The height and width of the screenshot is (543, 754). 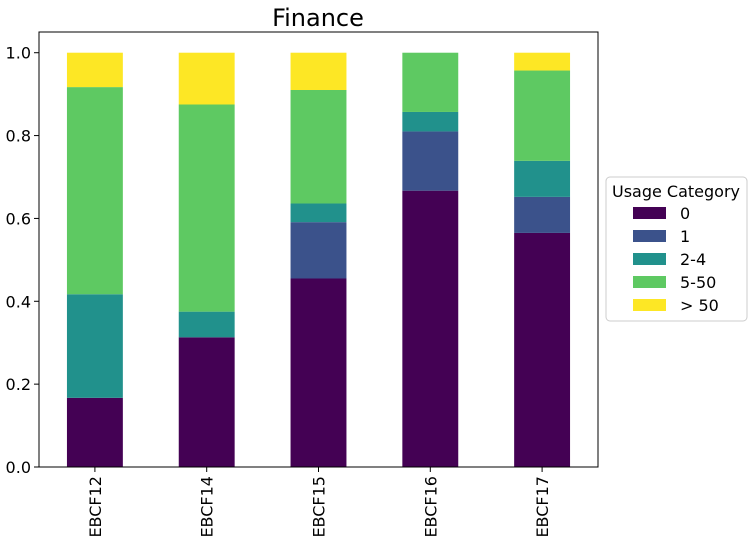 What do you see at coordinates (22, 260) in the screenshot?
I see `y-axis: 0.0 0.2 0.4 0.6 0.8 1.0` at bounding box center [22, 260].